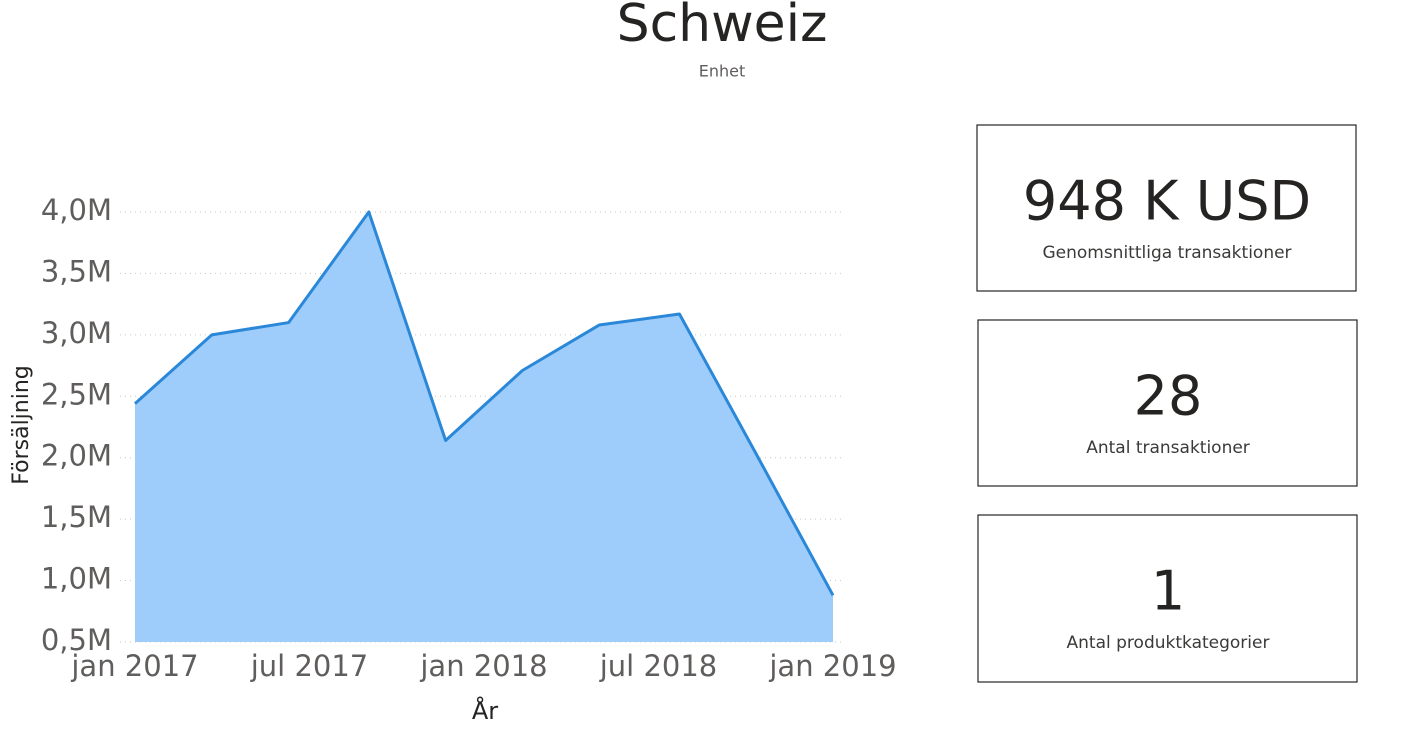 Image resolution: width=1423 pixels, height=756 pixels. What do you see at coordinates (309, 666) in the screenshot?
I see `x-tick-label: jul 2017` at bounding box center [309, 666].